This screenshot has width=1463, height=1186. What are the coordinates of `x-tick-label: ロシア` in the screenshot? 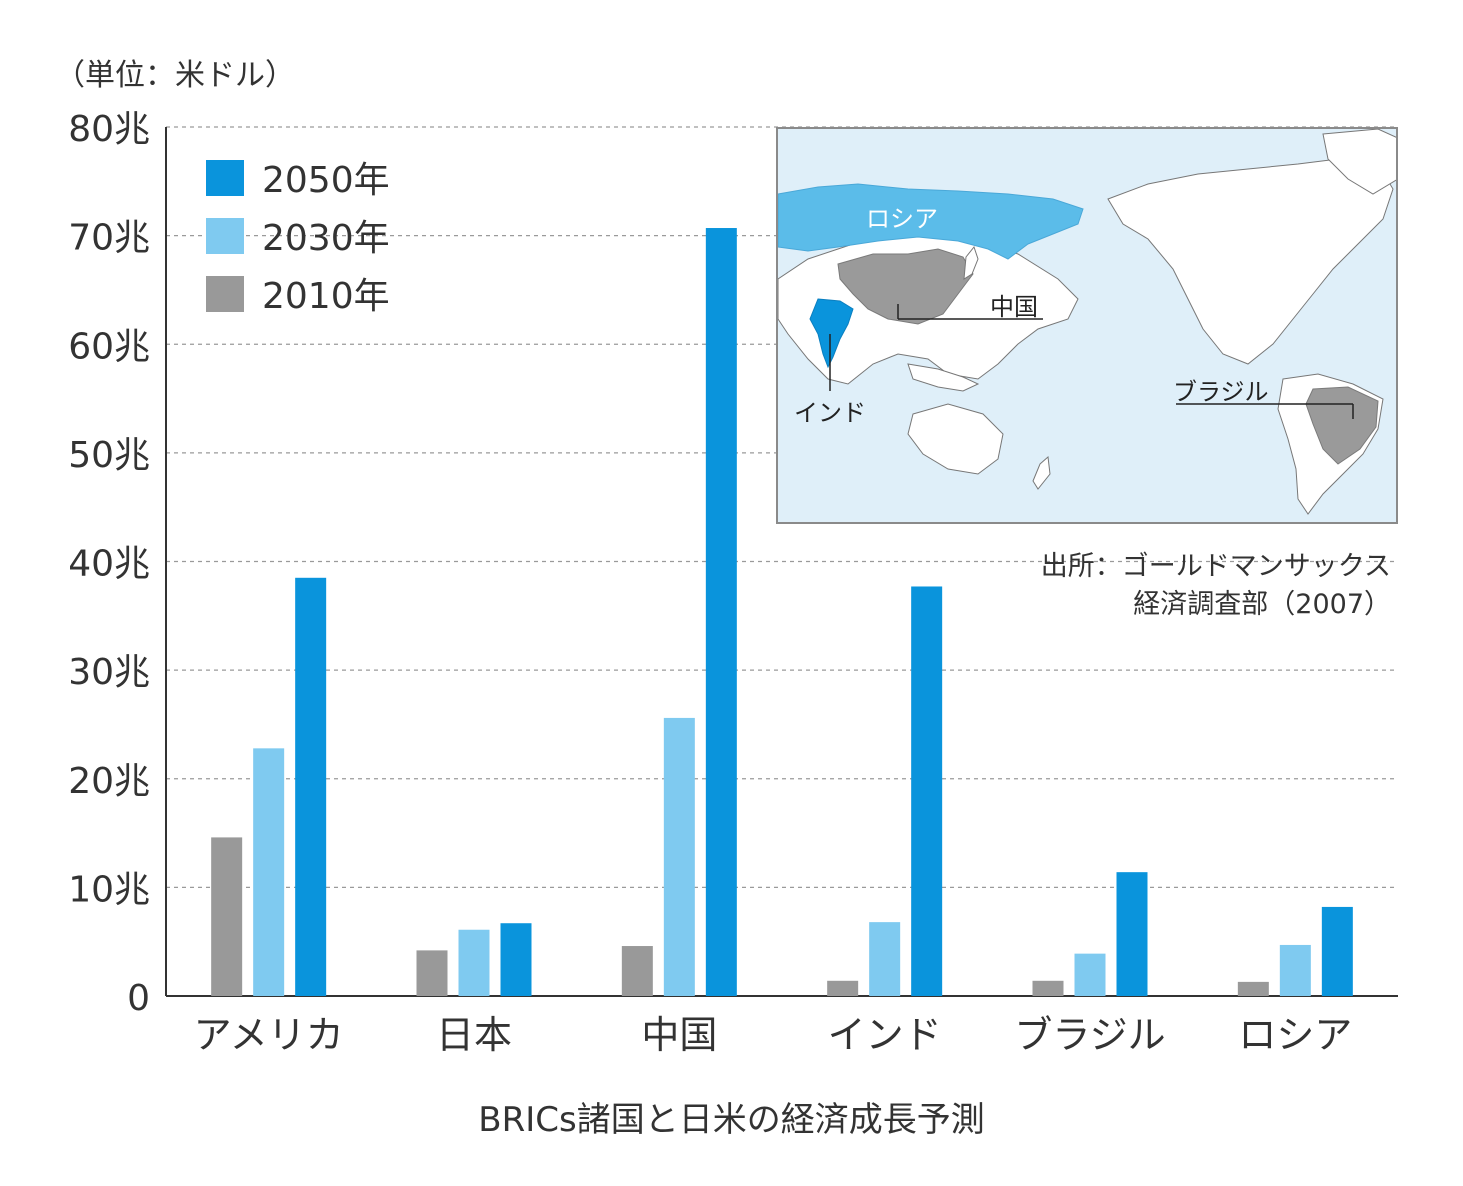 It's located at (1295, 1035).